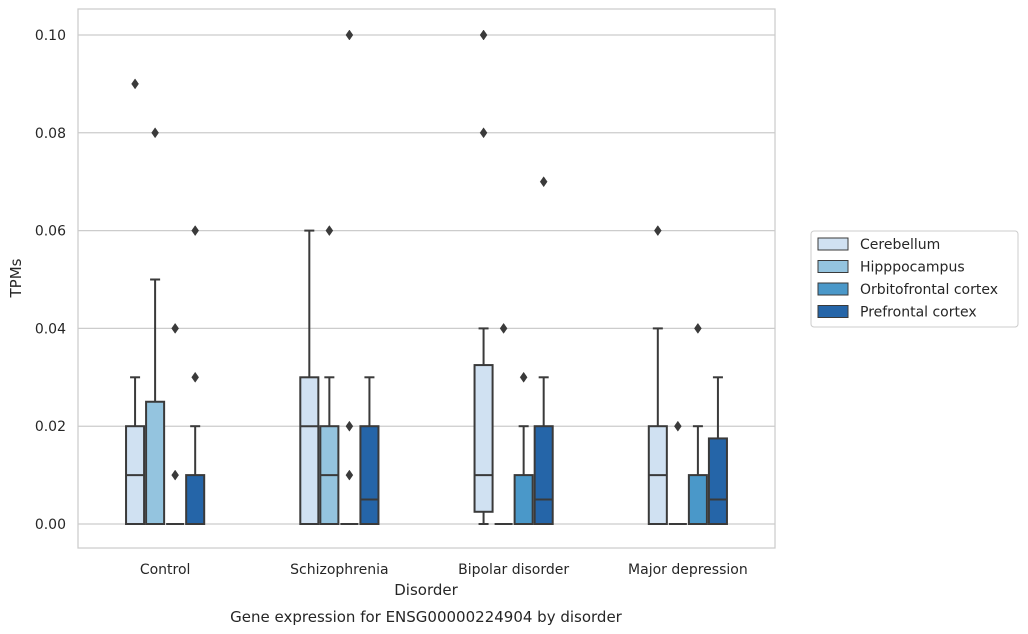  What do you see at coordinates (918, 313) in the screenshot?
I see `legend-label: Prefrontal cortex` at bounding box center [918, 313].